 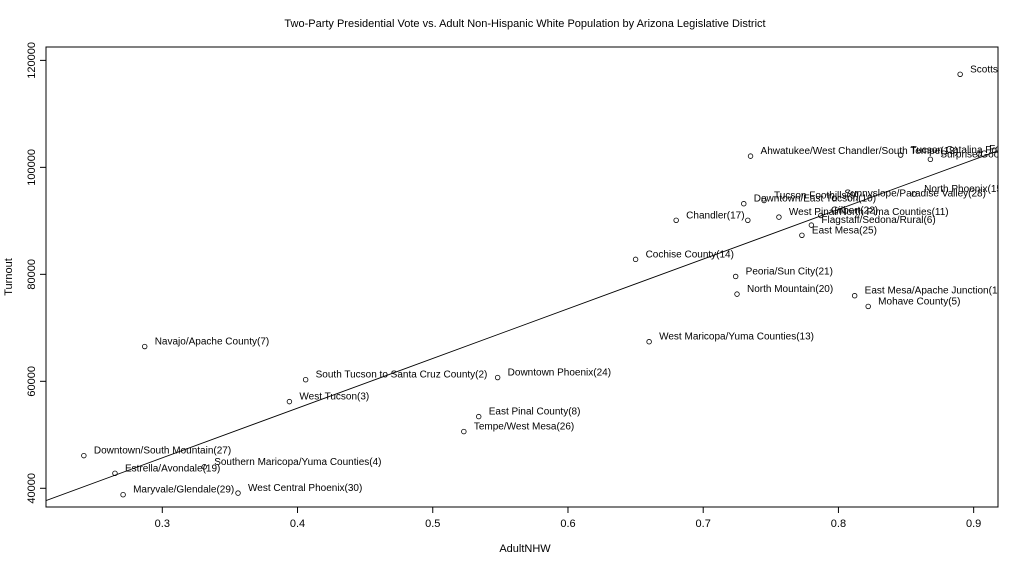 What do you see at coordinates (162, 451) in the screenshot?
I see `data-point-label: Downtown/South Mountain(27)` at bounding box center [162, 451].